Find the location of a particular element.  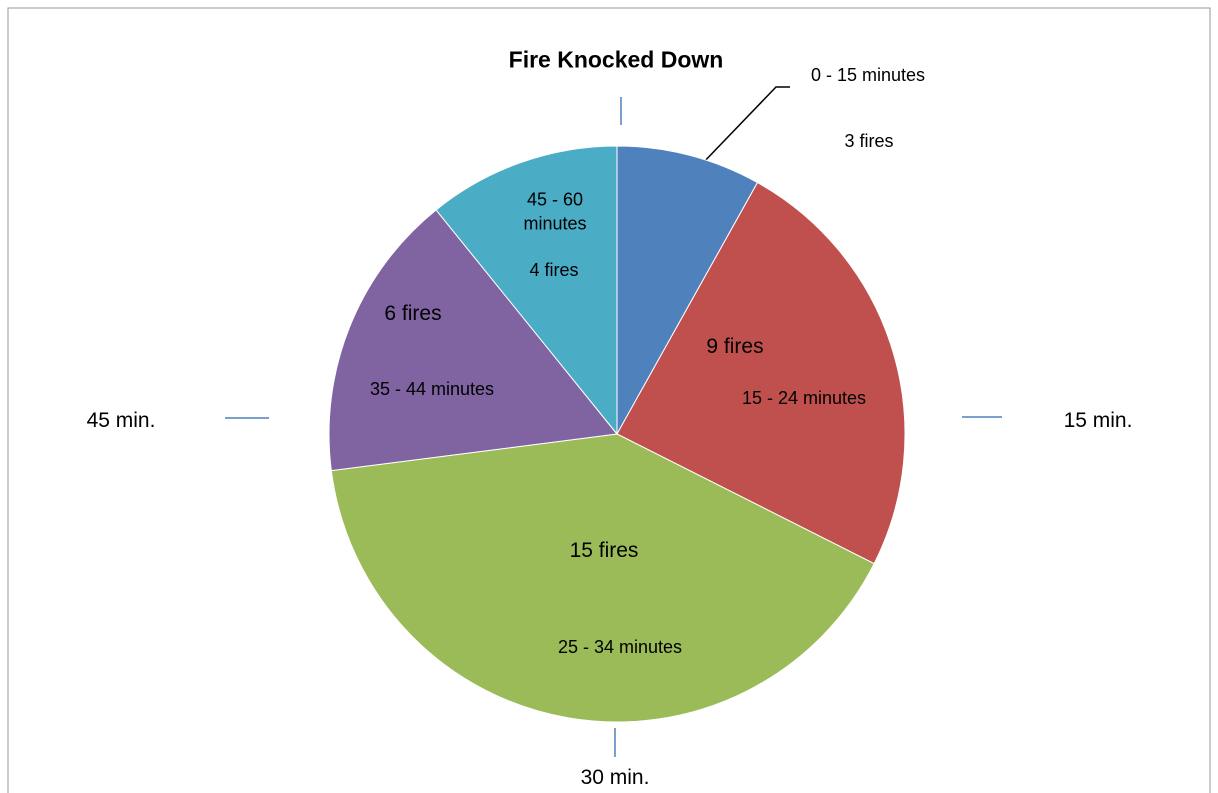

chart-title: Fire Knocked Down is located at coordinates (616, 59).